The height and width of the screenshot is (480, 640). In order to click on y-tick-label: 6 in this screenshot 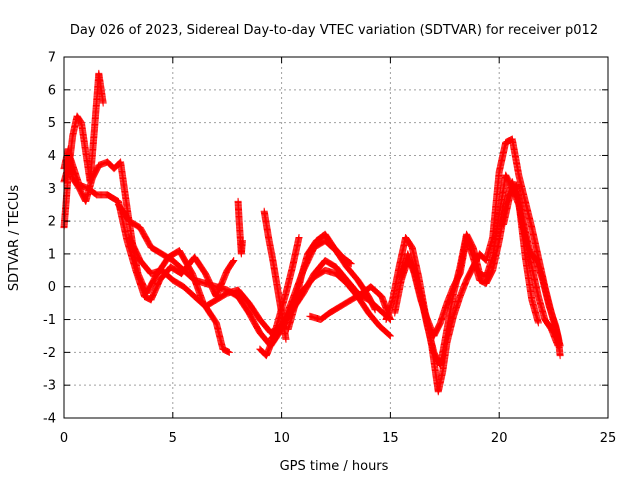, I will do `click(52, 90)`.